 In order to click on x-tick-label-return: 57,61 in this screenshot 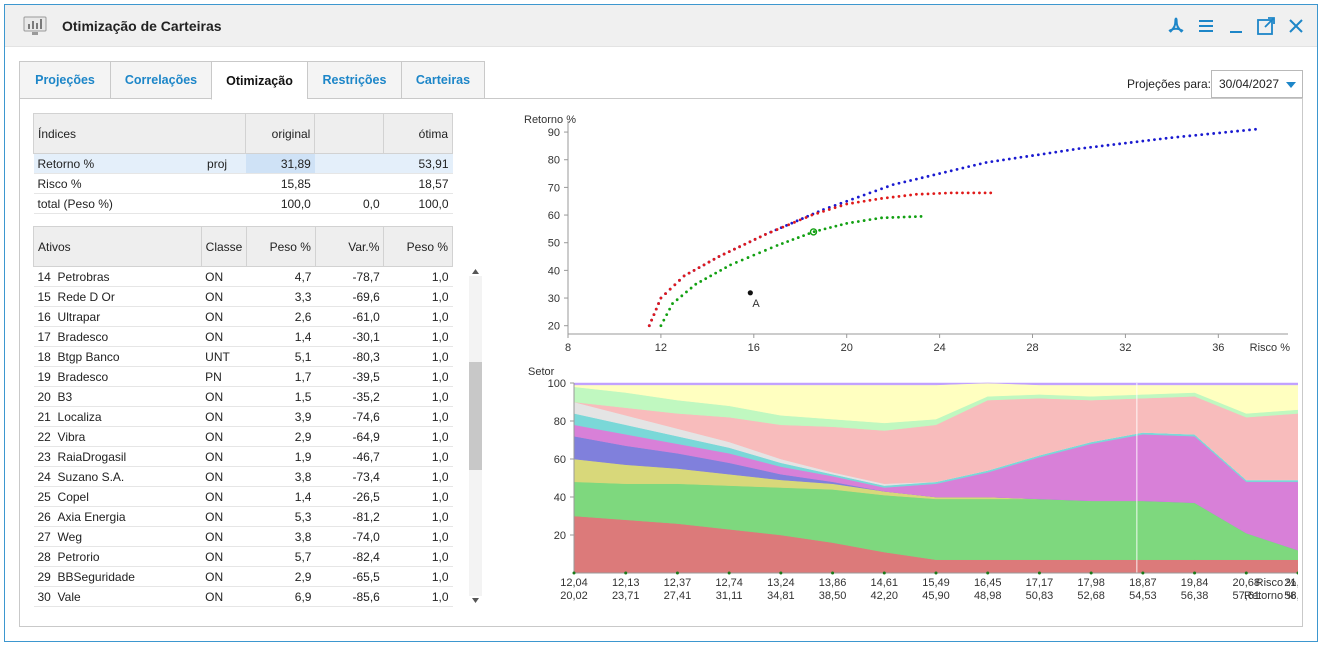, I will do `click(1247, 596)`.